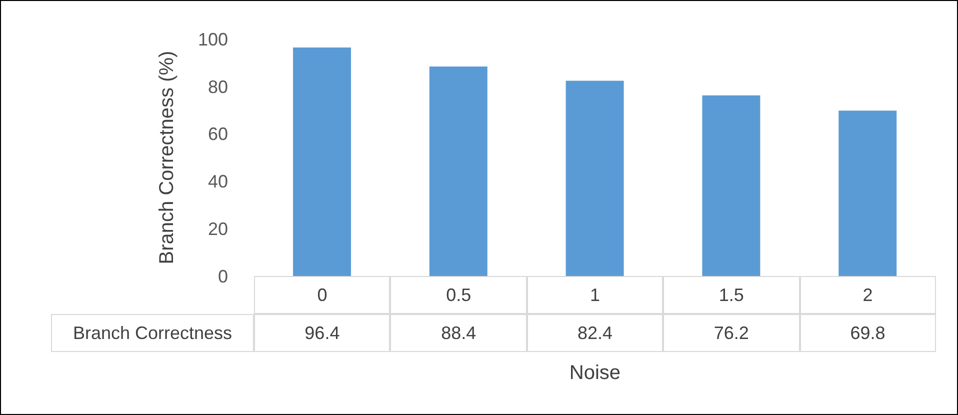  I want to click on data-label: 82.4, so click(595, 333).